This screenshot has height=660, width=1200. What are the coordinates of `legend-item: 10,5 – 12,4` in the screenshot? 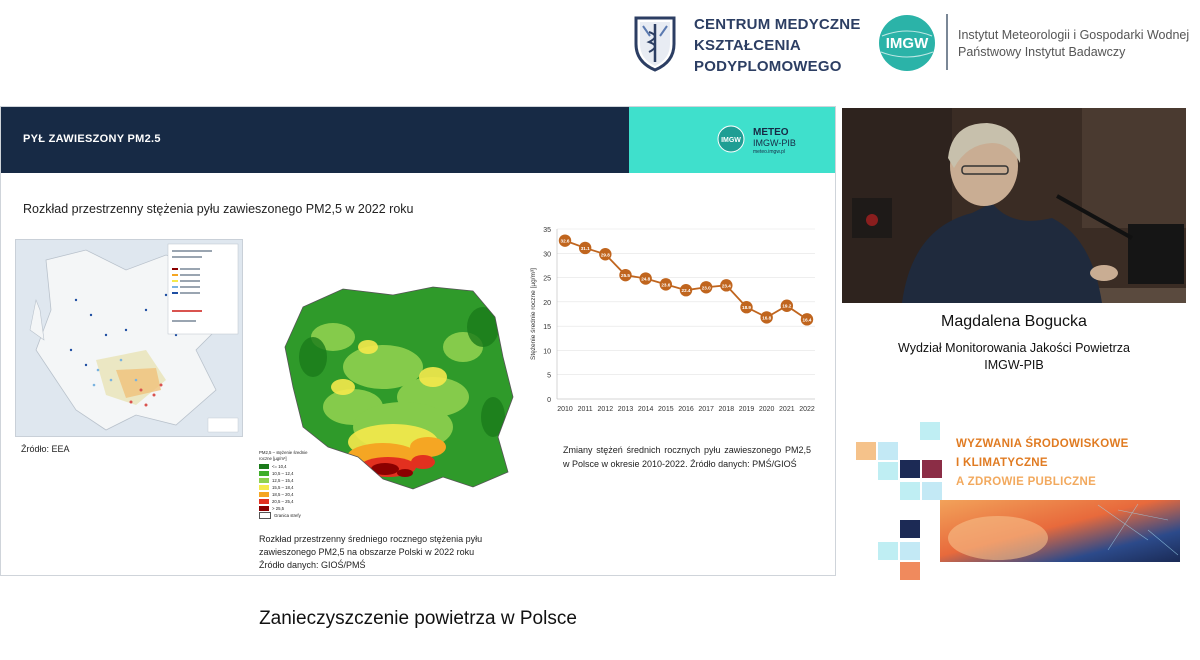 It's located at (289, 473).